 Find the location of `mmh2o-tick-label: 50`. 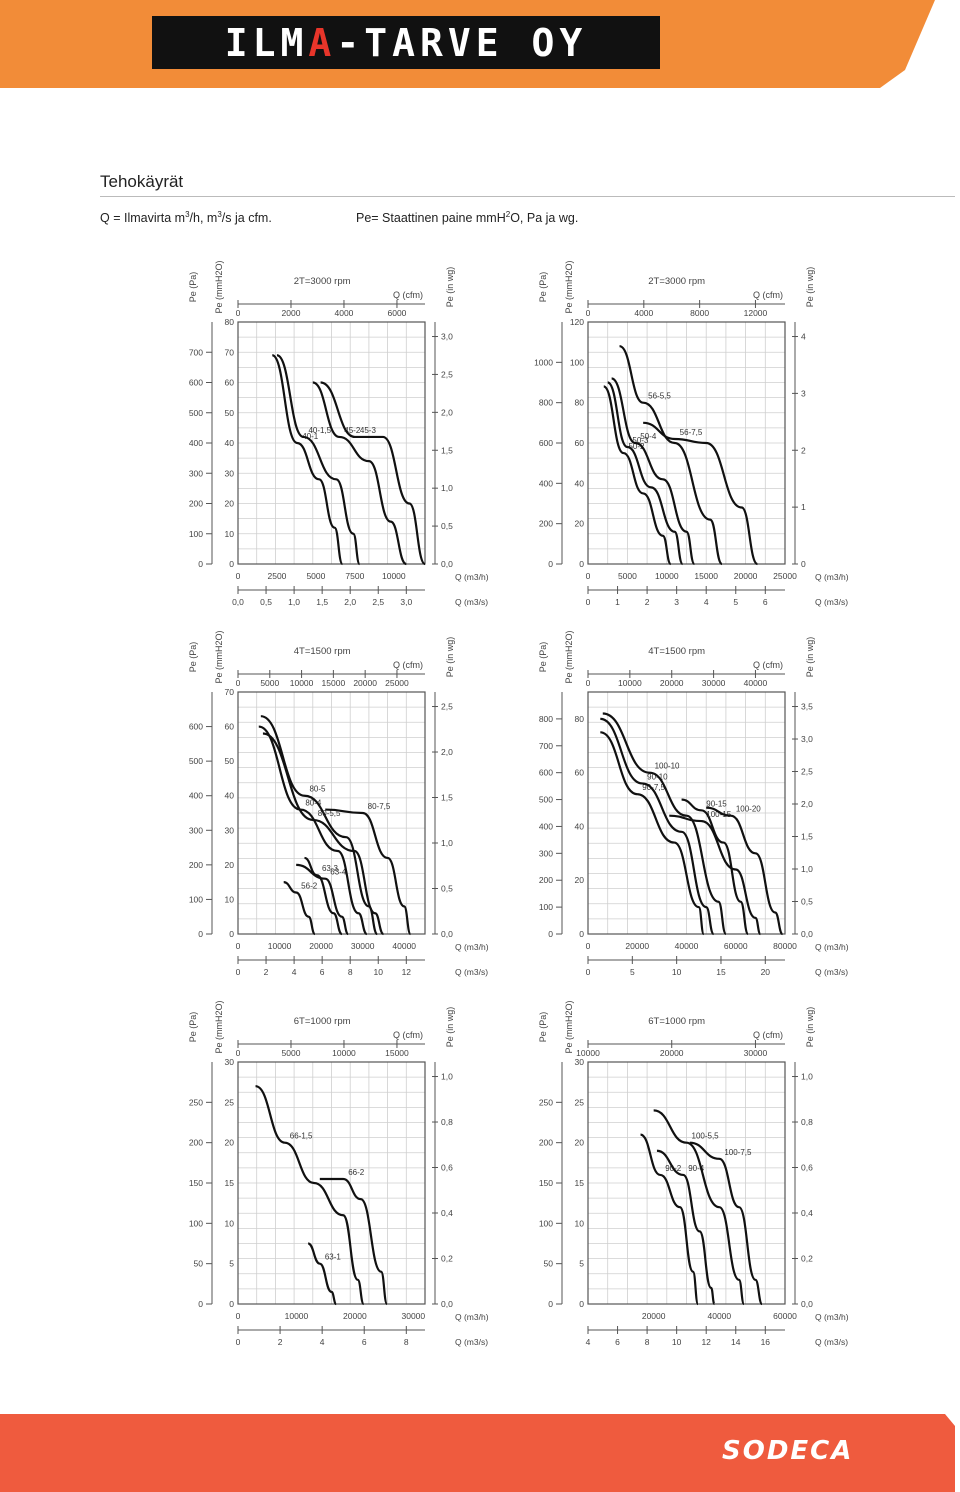

mmh2o-tick-label: 50 is located at coordinates (230, 761).